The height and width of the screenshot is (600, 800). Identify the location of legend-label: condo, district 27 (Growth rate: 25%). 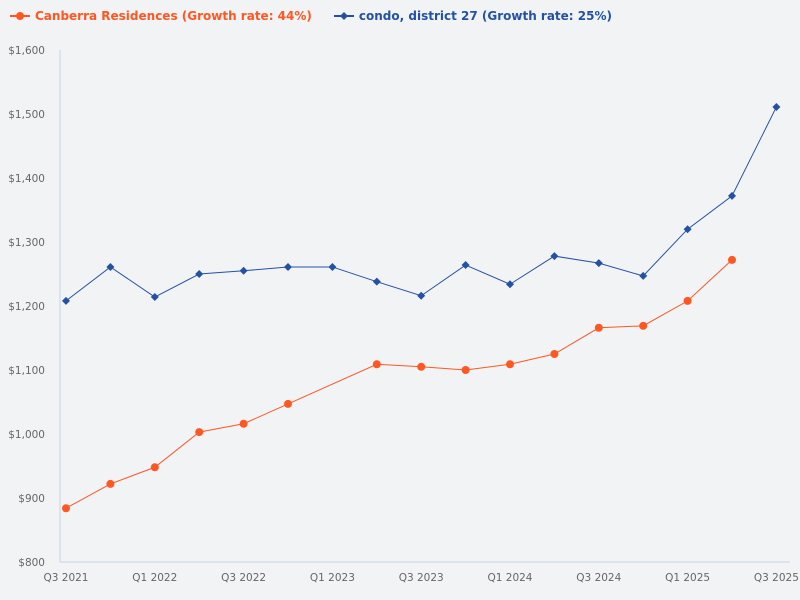
(485, 16).